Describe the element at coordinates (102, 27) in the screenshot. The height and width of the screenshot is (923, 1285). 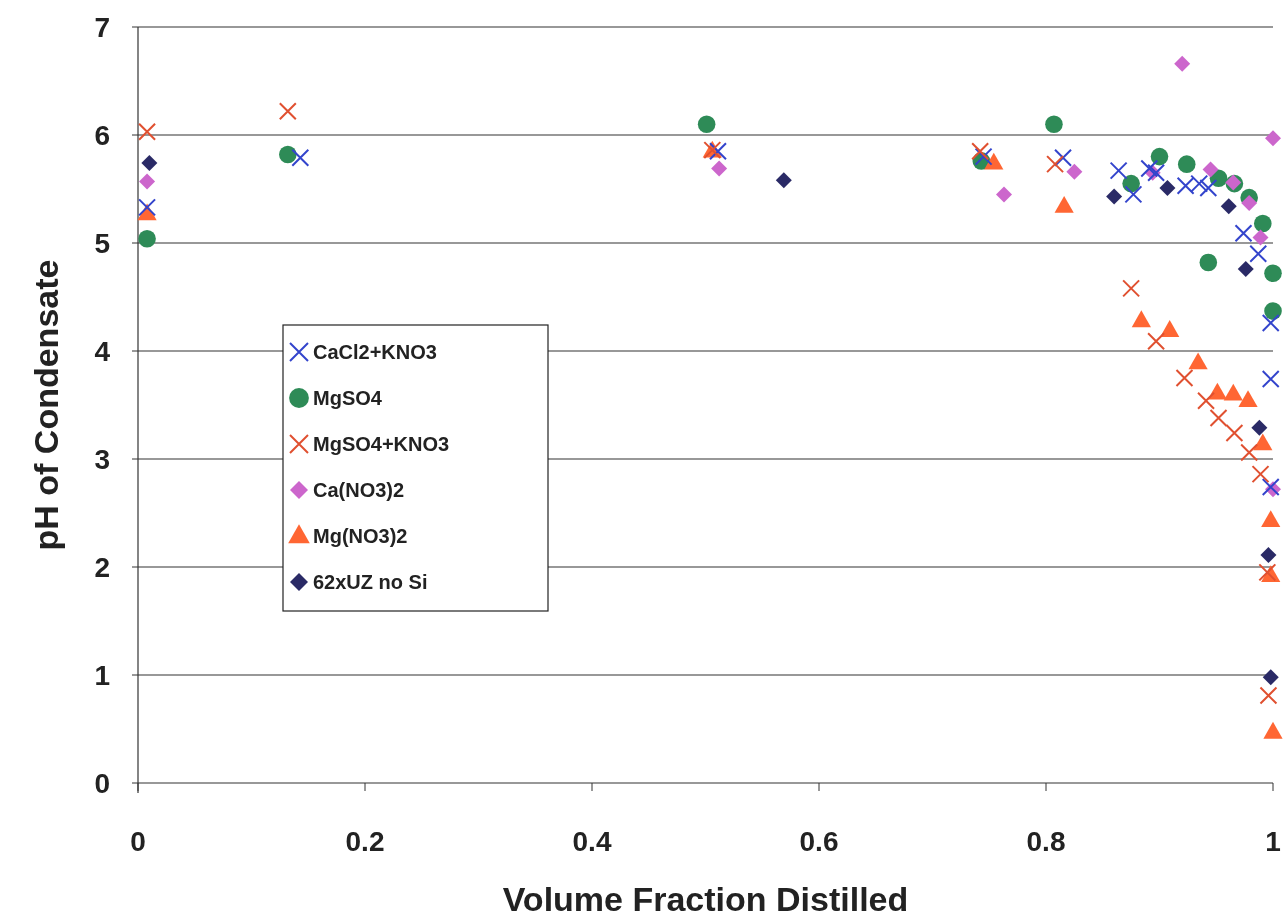
I see `y-tick-label: 7` at that location.